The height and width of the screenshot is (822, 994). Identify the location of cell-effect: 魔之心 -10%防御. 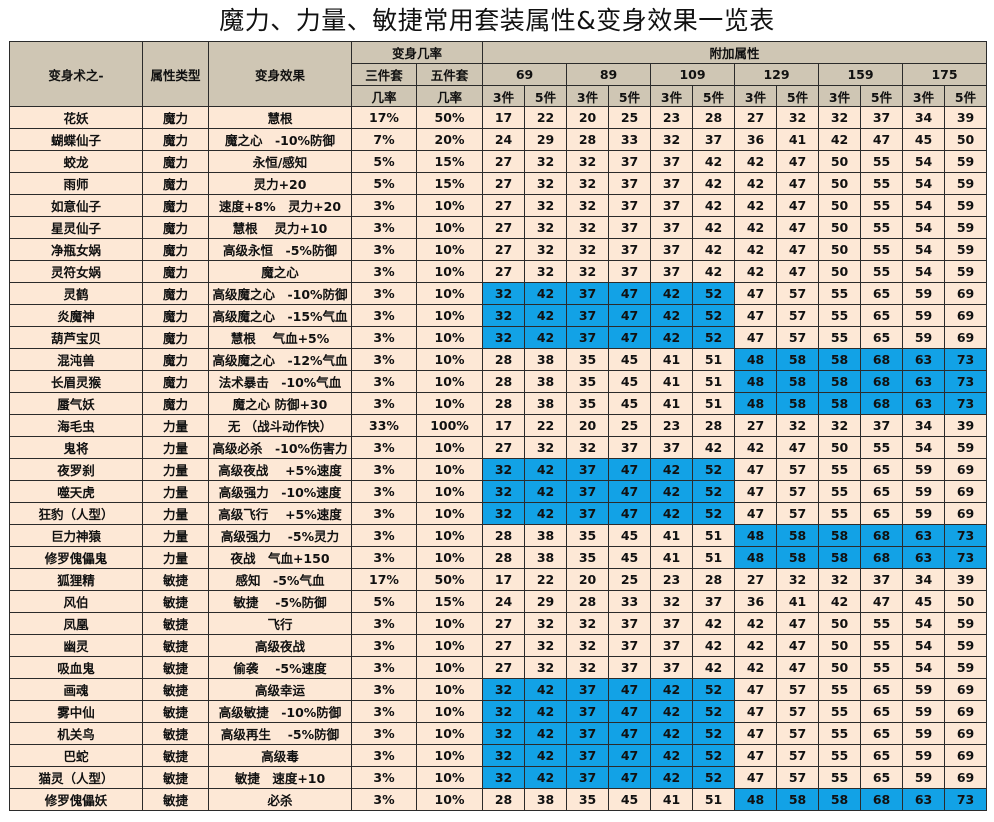
(280, 139).